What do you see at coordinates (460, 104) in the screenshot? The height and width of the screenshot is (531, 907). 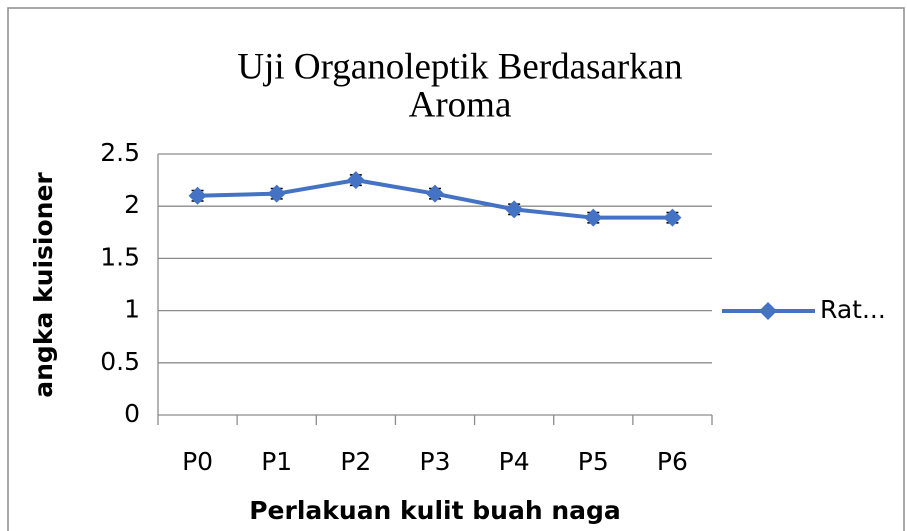 I see `chart-subtitle: Aroma` at bounding box center [460, 104].